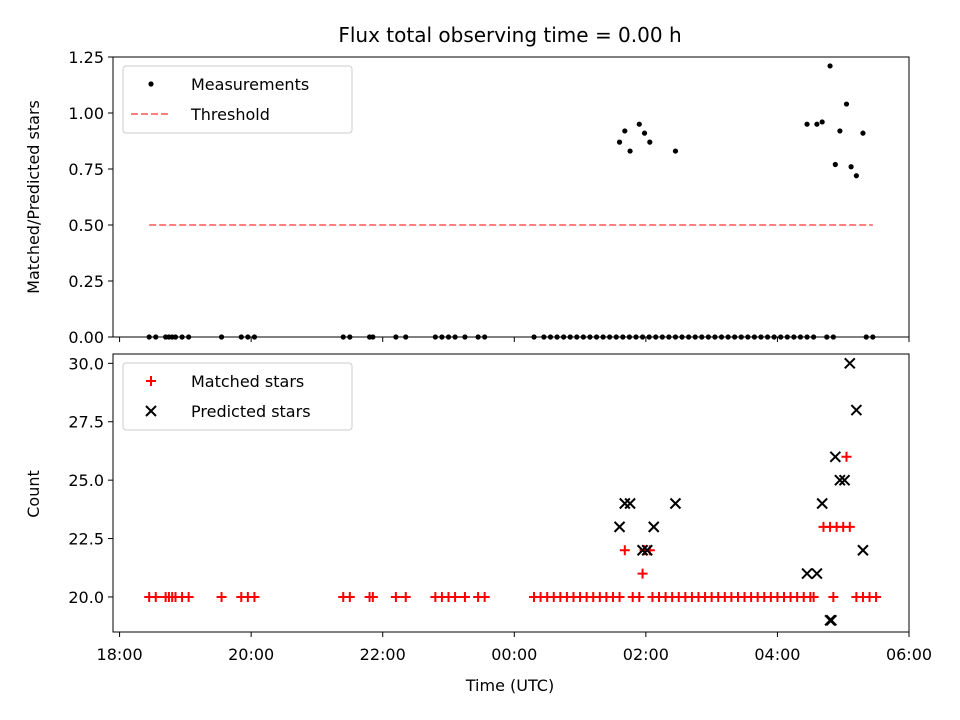  I want to click on legend-matched-marker, so click(151, 381).